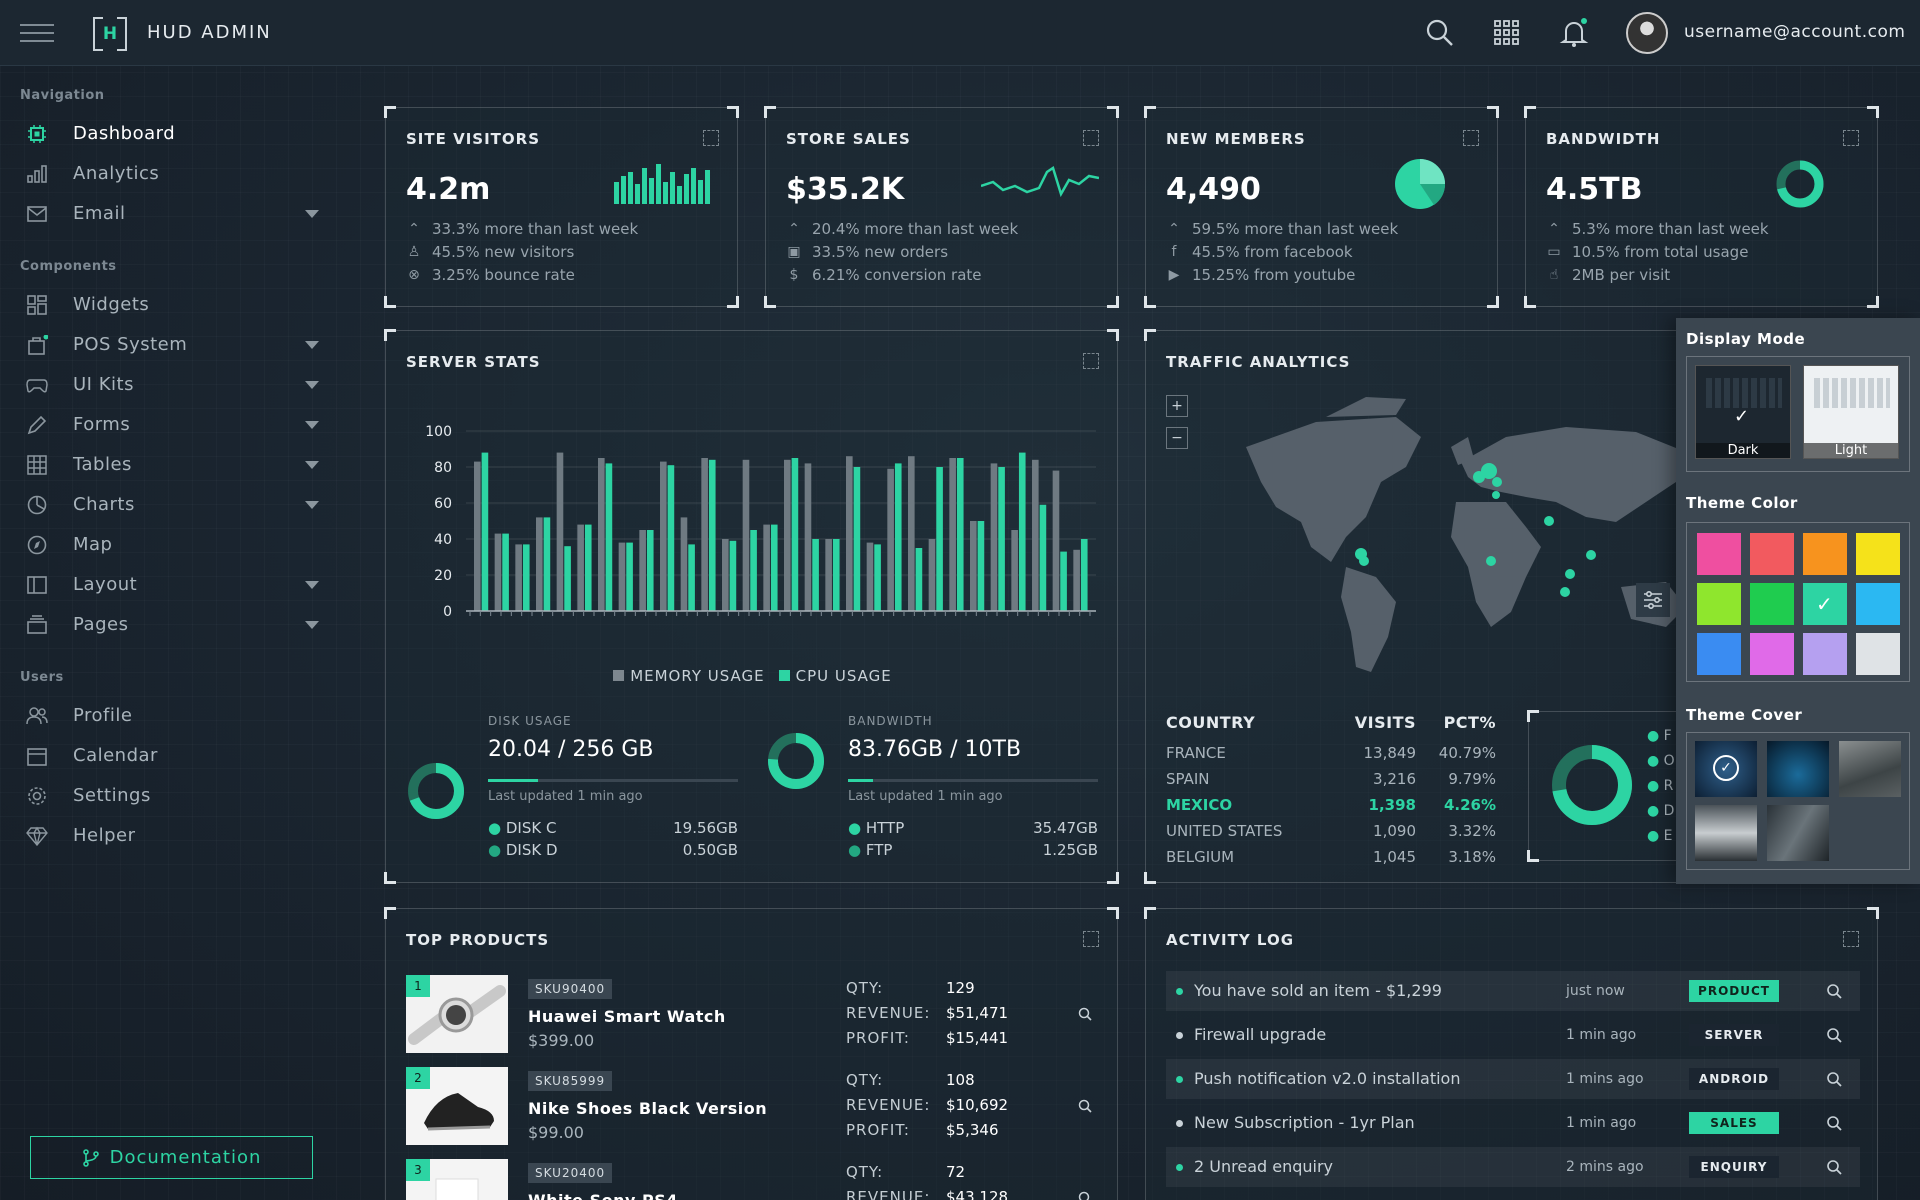 The height and width of the screenshot is (1200, 1920). What do you see at coordinates (170, 174) in the screenshot?
I see `sidebar-item-analytics: Analytics` at bounding box center [170, 174].